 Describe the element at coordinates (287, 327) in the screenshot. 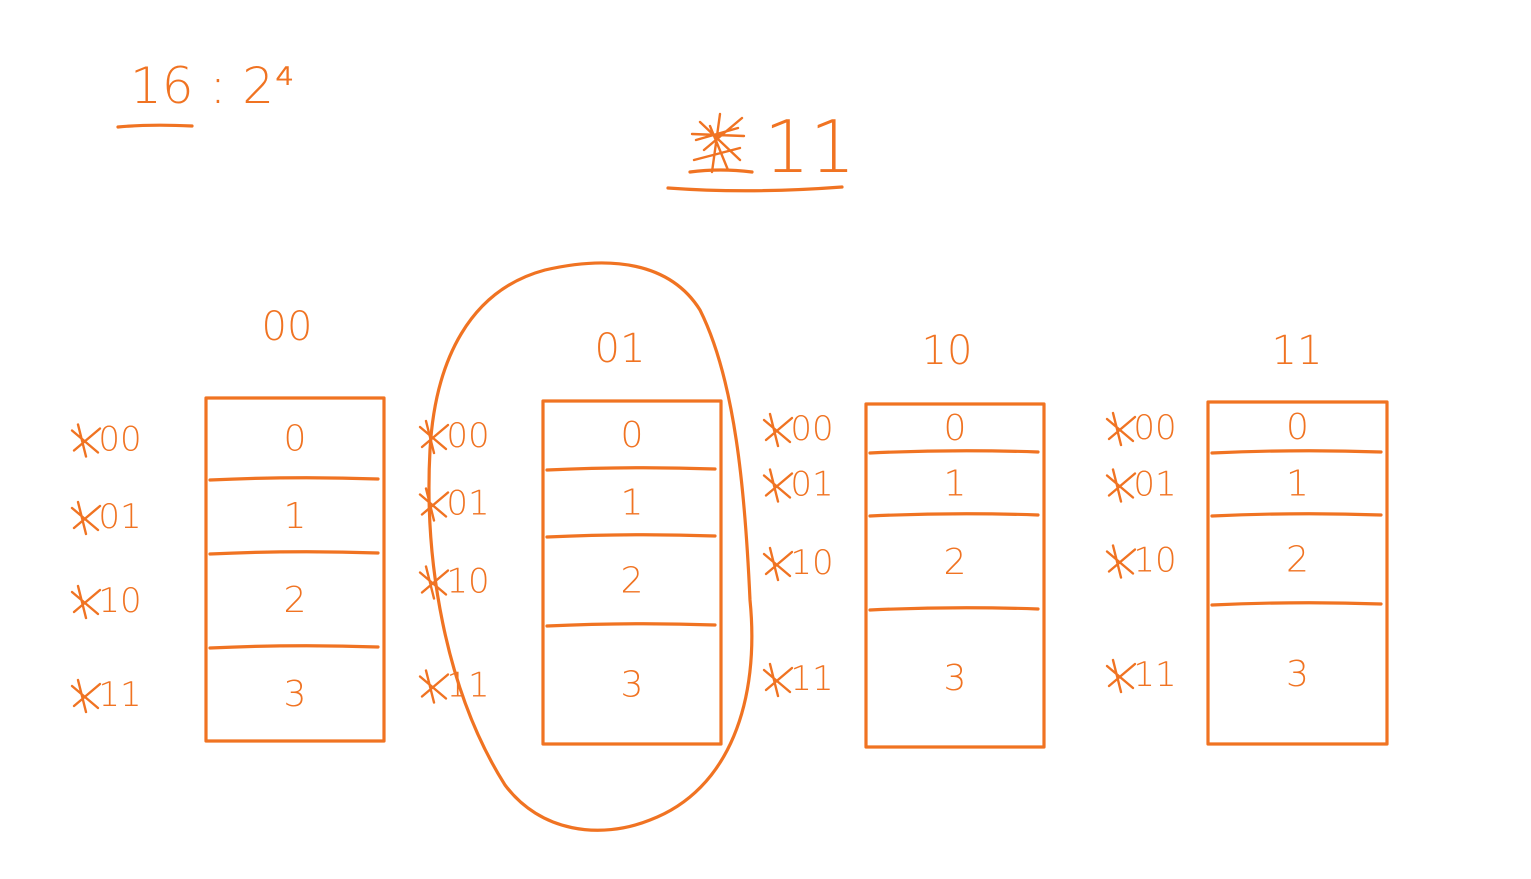

I see `column-label: 00` at that location.